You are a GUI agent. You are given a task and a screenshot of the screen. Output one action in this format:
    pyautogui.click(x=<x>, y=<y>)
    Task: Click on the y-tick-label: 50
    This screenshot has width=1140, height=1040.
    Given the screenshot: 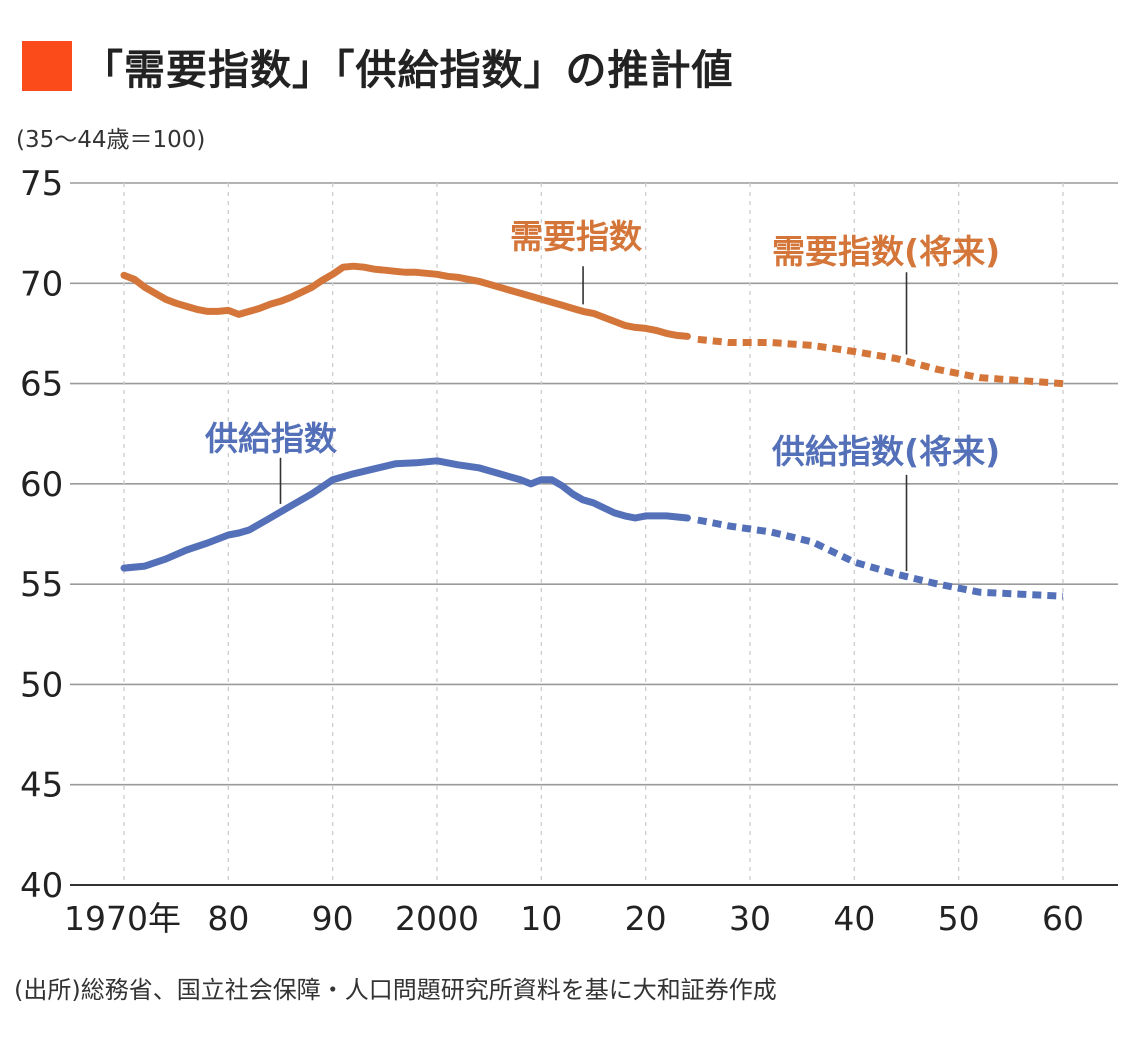 What is the action you would take?
    pyautogui.click(x=41, y=685)
    